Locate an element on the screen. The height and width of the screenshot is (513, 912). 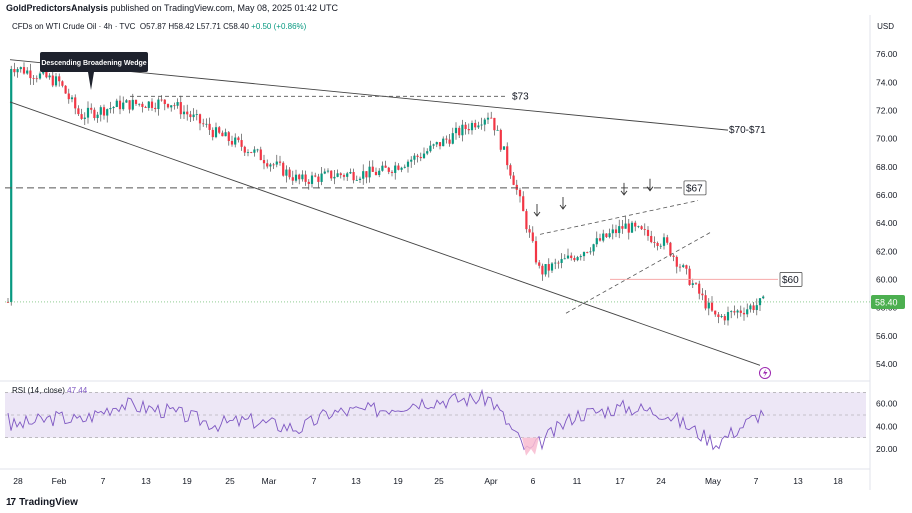
time-axis-tick: May is located at coordinates (713, 481).